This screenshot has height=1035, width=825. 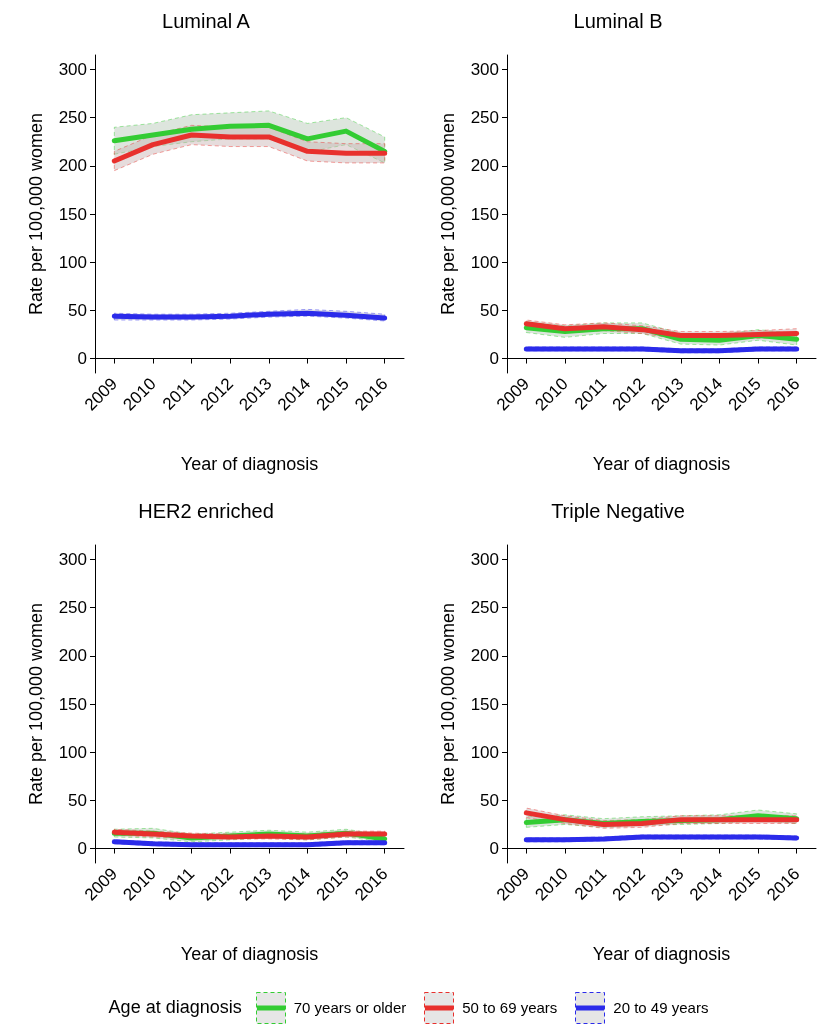 What do you see at coordinates (618, 511) in the screenshot?
I see `chart-title: Triple Negative` at bounding box center [618, 511].